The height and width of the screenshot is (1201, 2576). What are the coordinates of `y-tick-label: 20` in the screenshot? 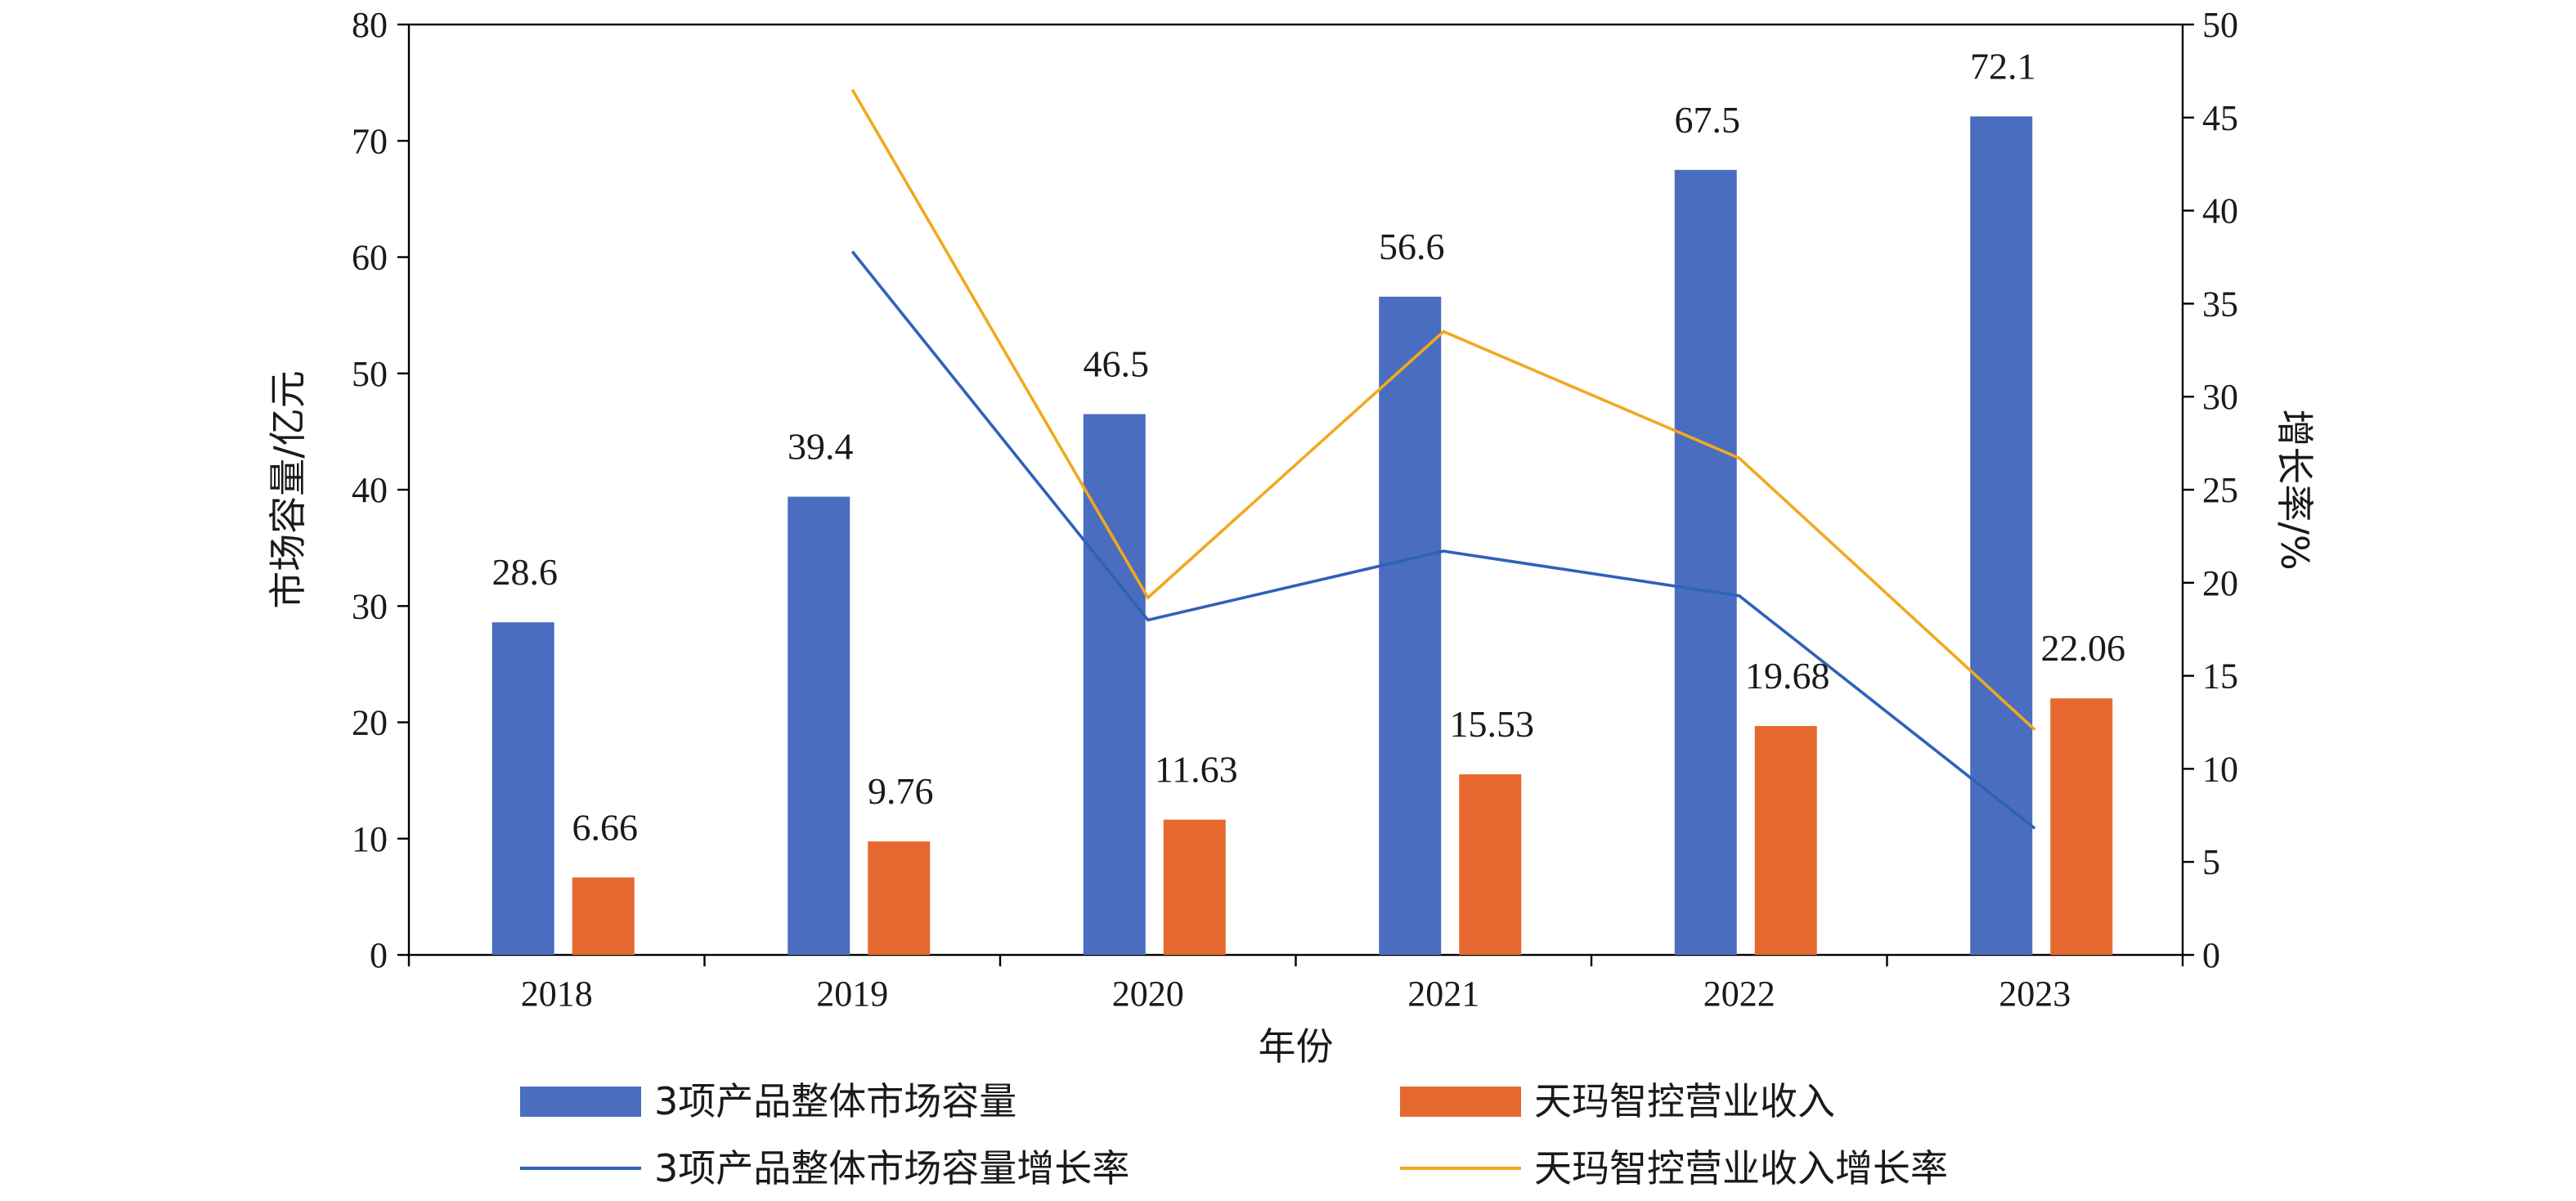 It's located at (370, 723).